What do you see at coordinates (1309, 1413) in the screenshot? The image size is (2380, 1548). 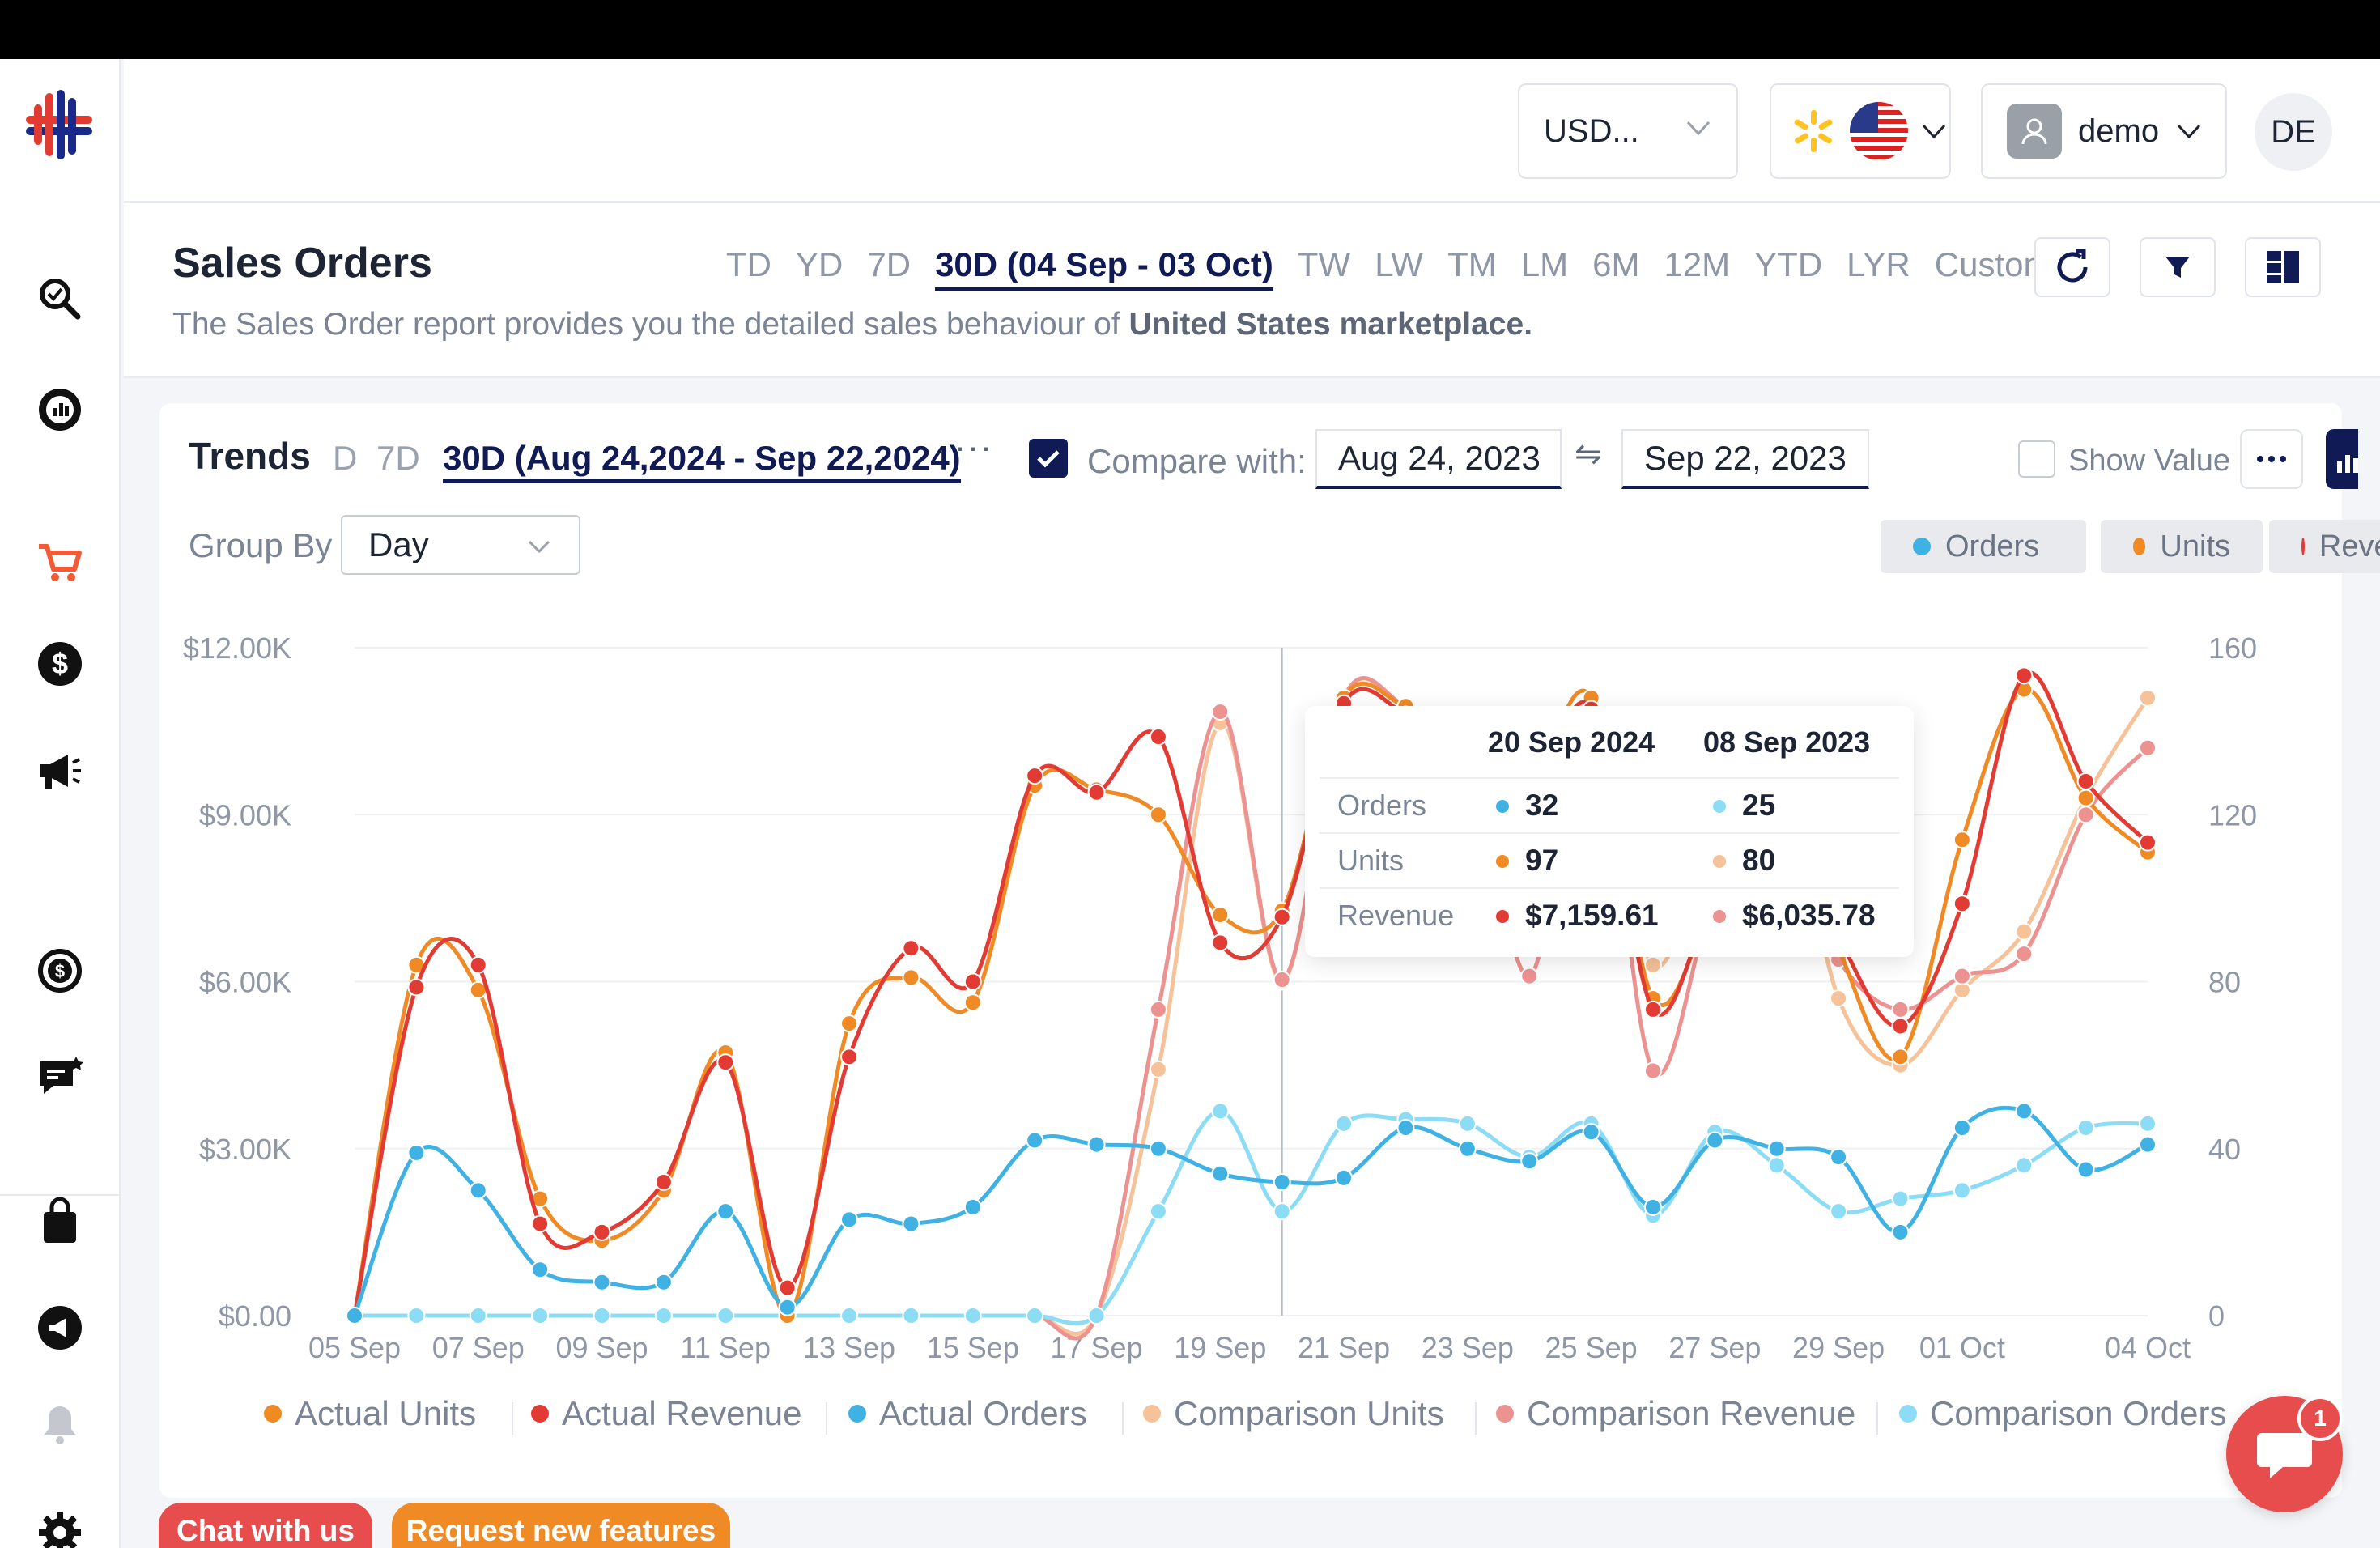 I see `legend-label: Comparison Units` at bounding box center [1309, 1413].